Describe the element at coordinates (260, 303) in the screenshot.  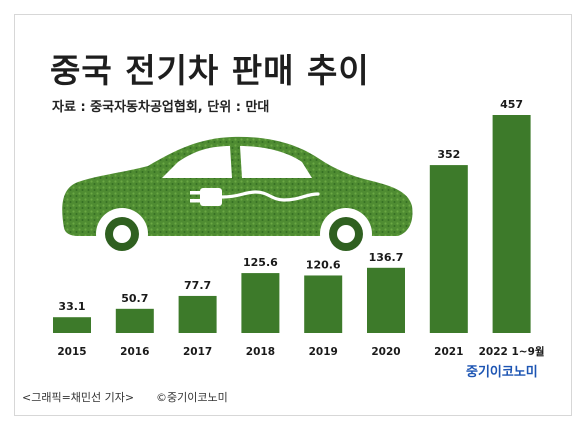
I see `bar-2018` at that location.